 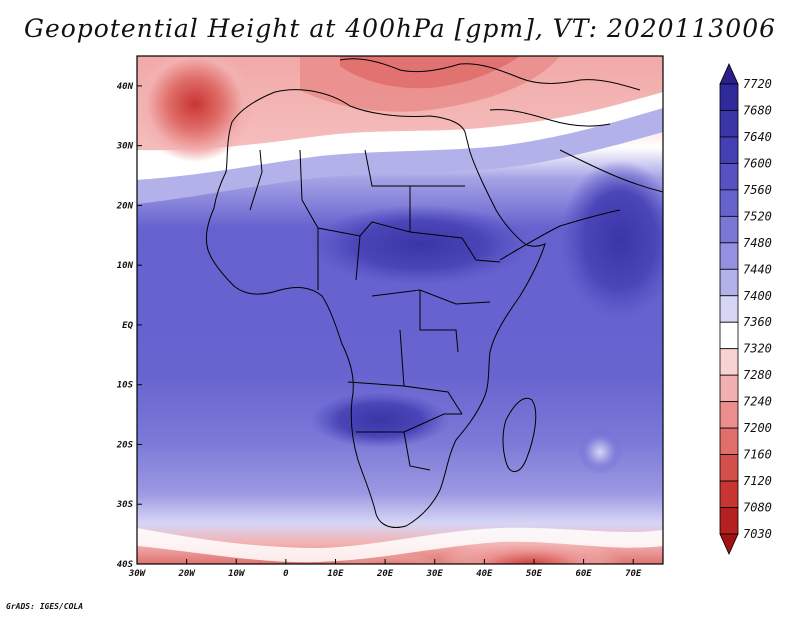 I want to click on y-tick-label: 10S, so click(x=125, y=386).